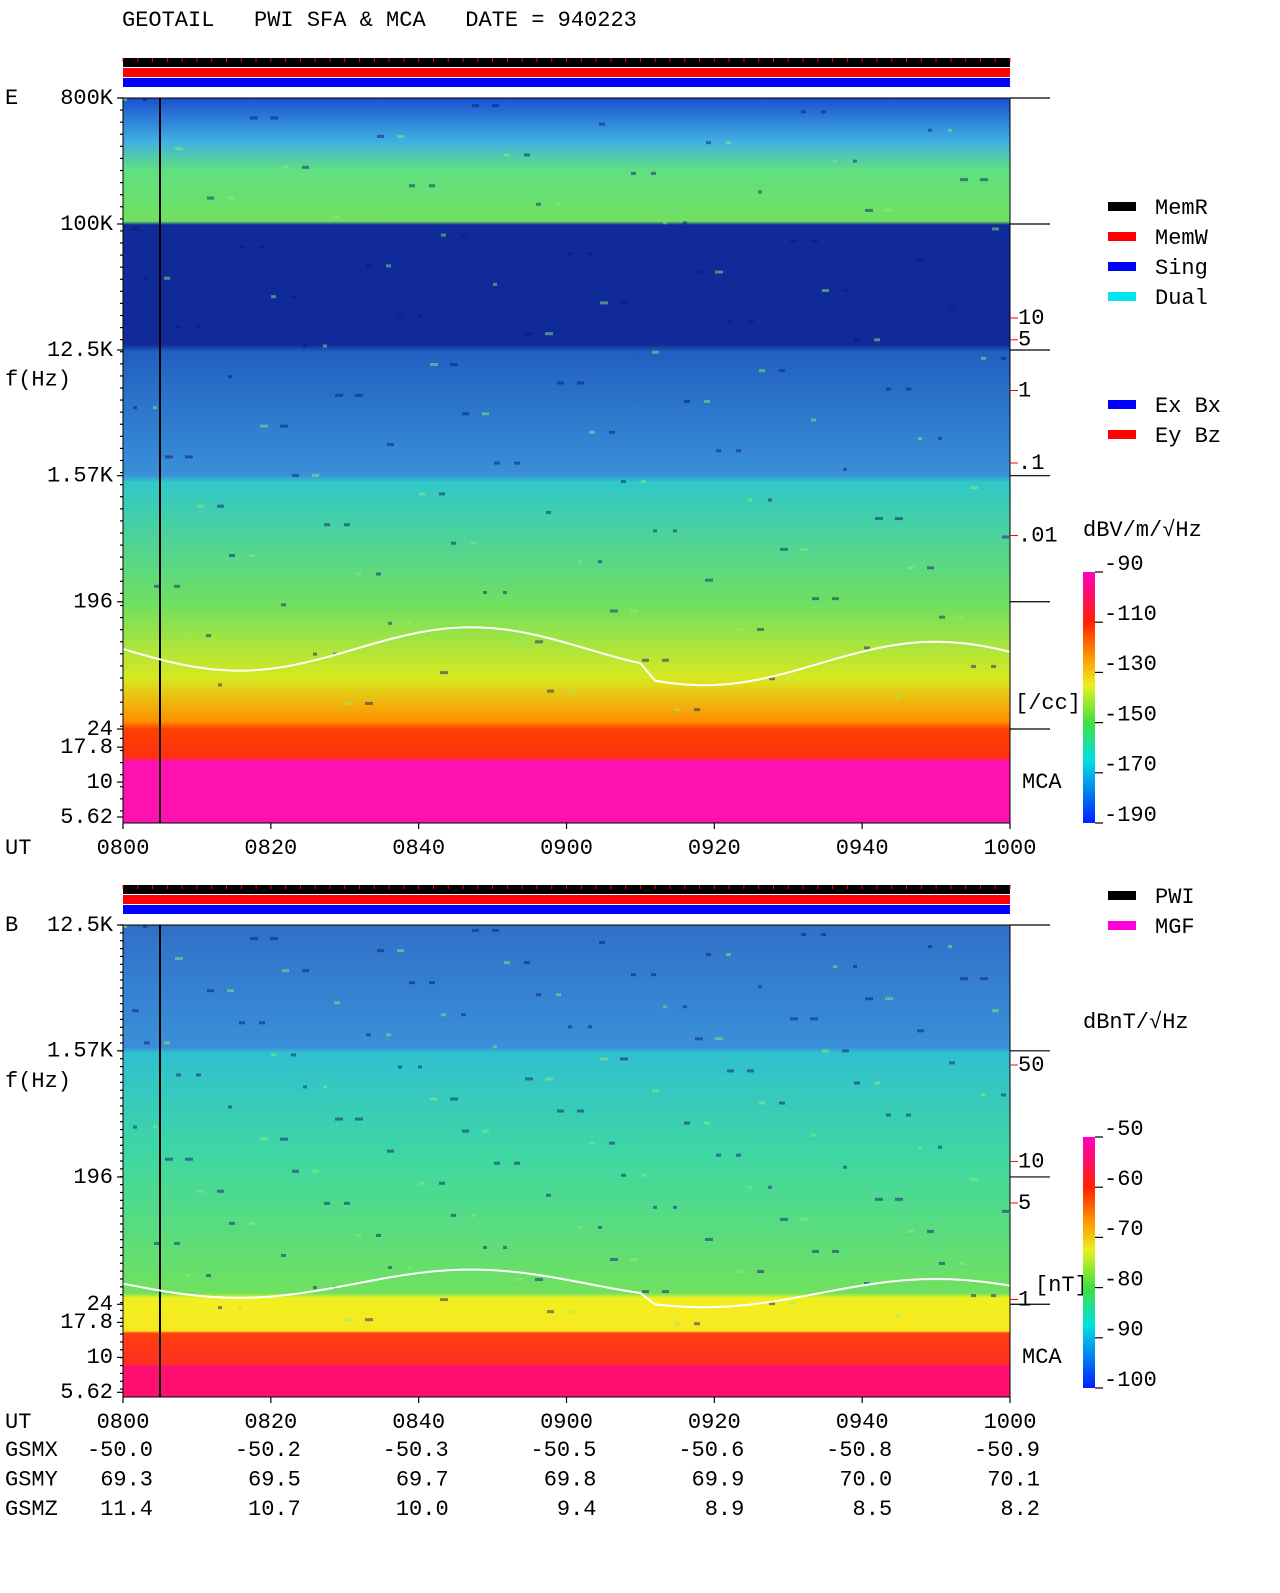 The image size is (1280, 1593). What do you see at coordinates (1010, 848) in the screenshot?
I see `x-tick-label: 1000` at bounding box center [1010, 848].